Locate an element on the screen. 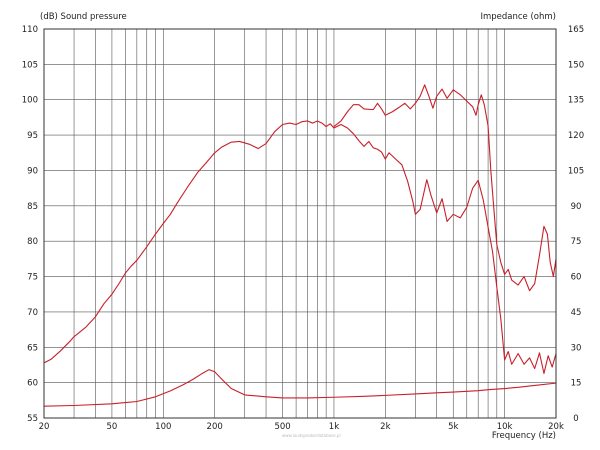 This screenshot has width=600, height=450. y-left-axis-label: (dB) Sound pressure is located at coordinates (83, 17).